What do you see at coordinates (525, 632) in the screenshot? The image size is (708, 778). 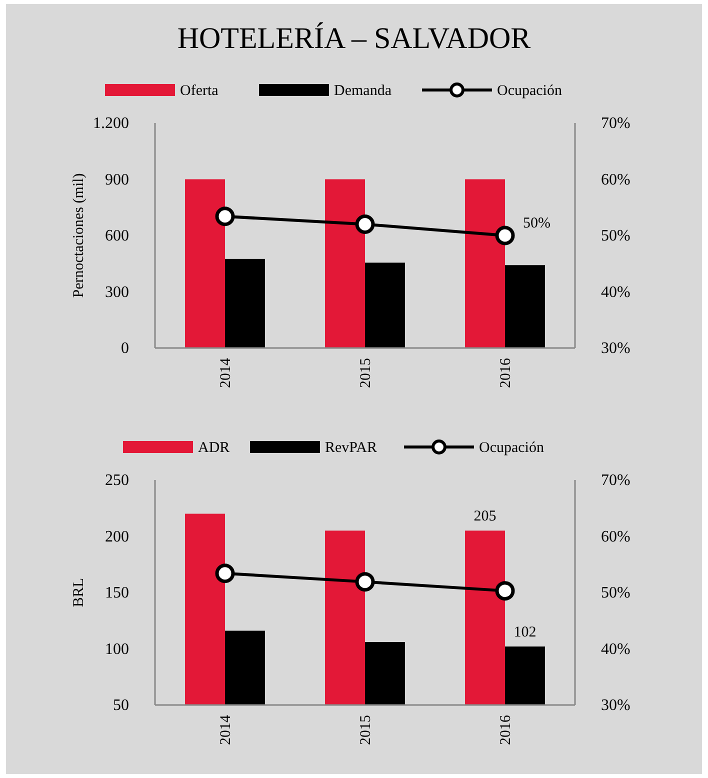 I see `data-label: 102` at bounding box center [525, 632].